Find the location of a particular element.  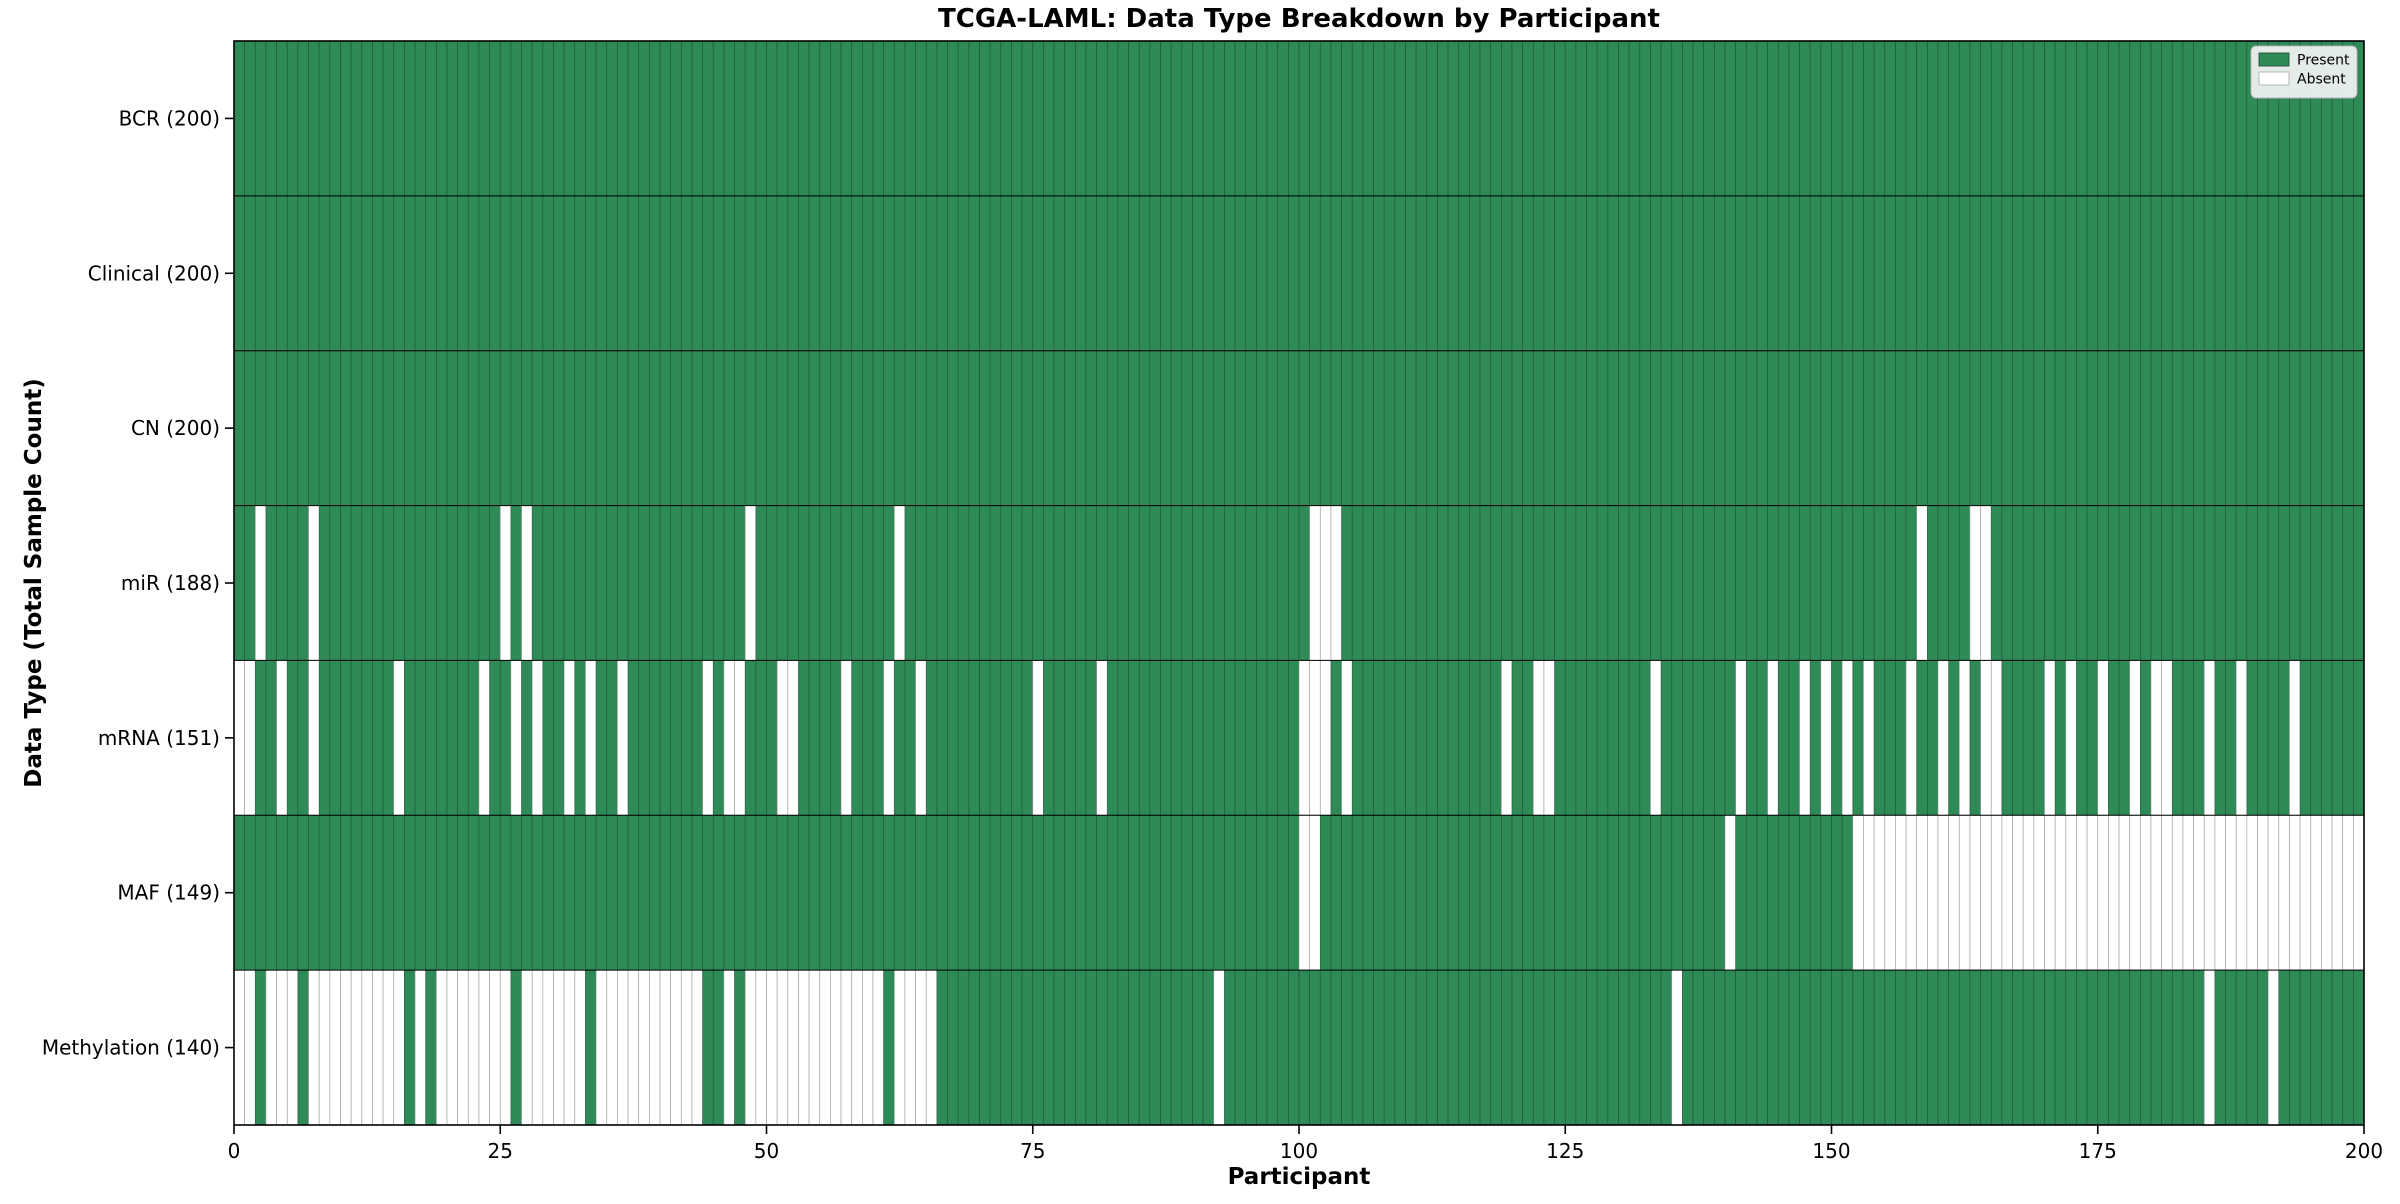

x-tick-label: 125 is located at coordinates (1565, 1151).